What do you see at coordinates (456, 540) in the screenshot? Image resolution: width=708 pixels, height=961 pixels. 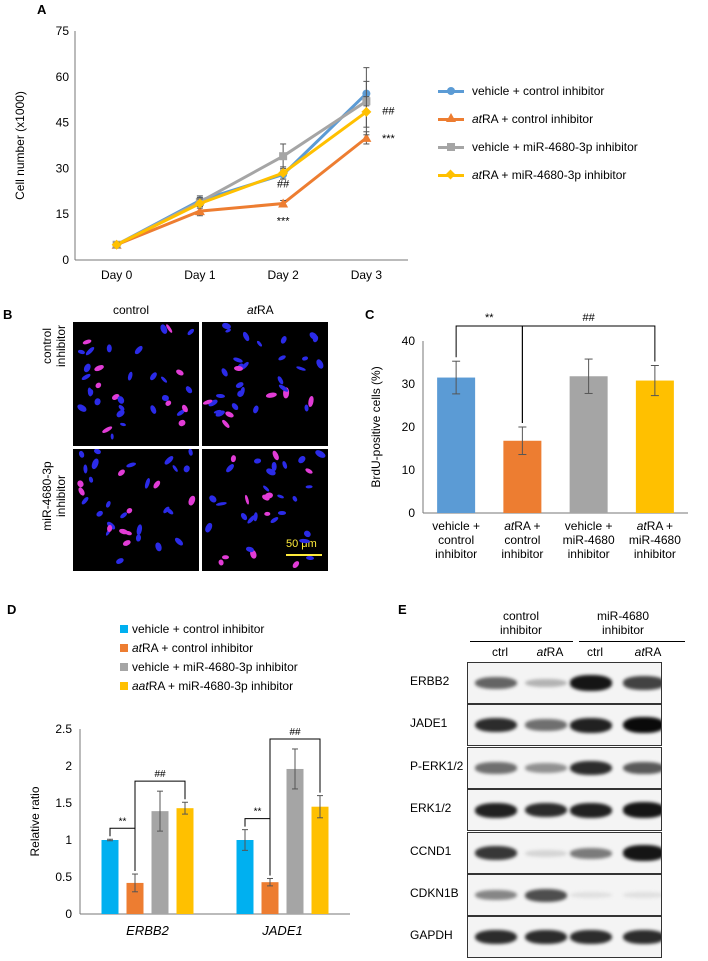 I see `x-tick-label: control` at bounding box center [456, 540].